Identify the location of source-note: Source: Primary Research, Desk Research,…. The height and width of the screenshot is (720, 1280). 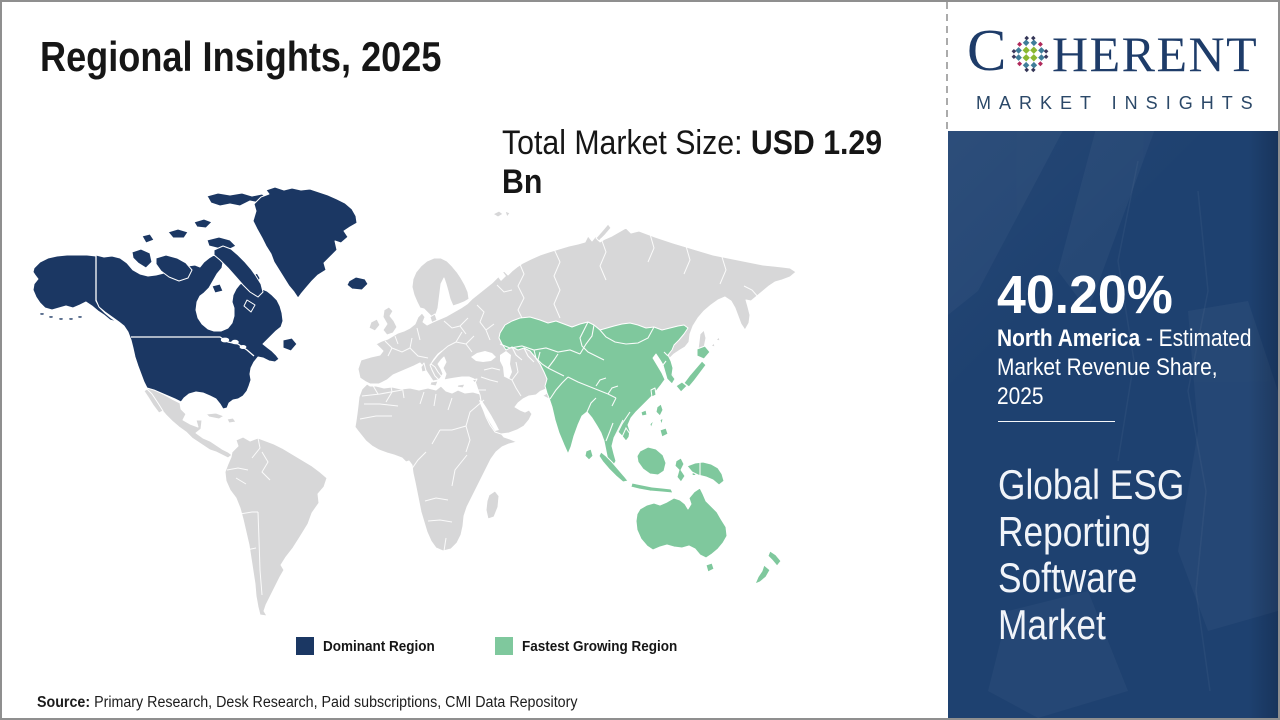
(307, 703).